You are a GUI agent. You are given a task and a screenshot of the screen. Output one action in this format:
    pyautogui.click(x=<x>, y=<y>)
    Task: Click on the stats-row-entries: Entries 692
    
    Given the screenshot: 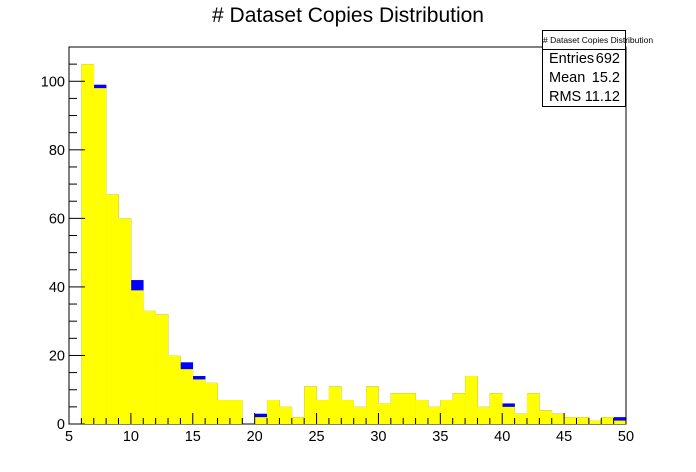 What is the action you would take?
    pyautogui.click(x=584, y=59)
    